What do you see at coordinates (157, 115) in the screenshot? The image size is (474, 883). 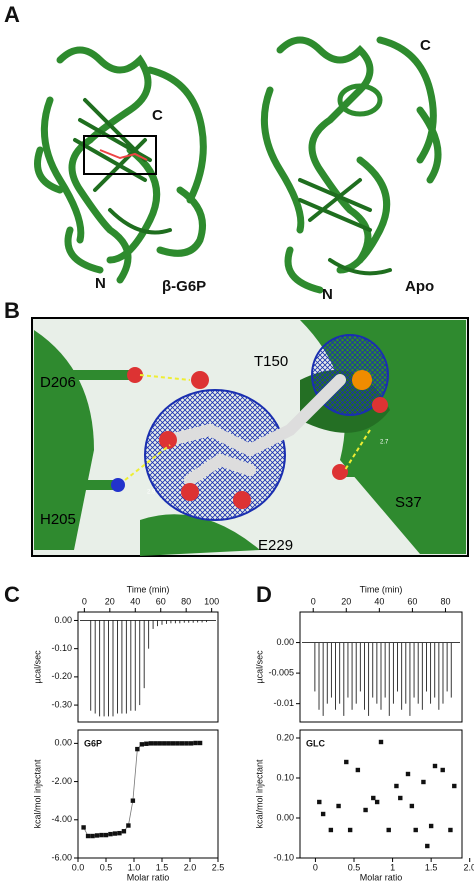 I see `c-terminus-label: C` at bounding box center [157, 115].